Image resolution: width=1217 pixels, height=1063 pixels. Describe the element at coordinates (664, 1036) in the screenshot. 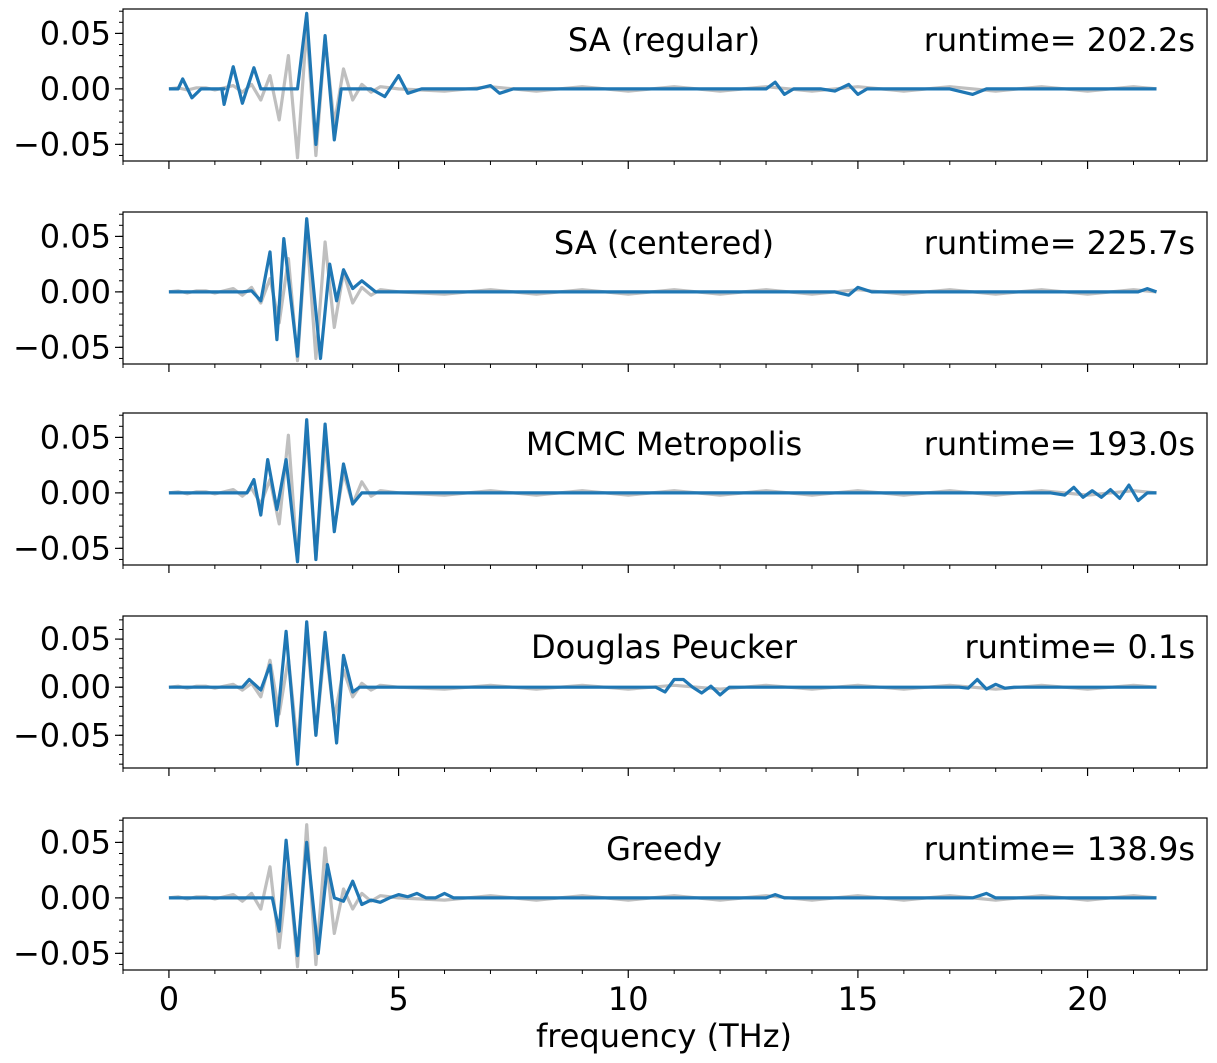

I see `x-axis-label: frequency (THz)` at that location.